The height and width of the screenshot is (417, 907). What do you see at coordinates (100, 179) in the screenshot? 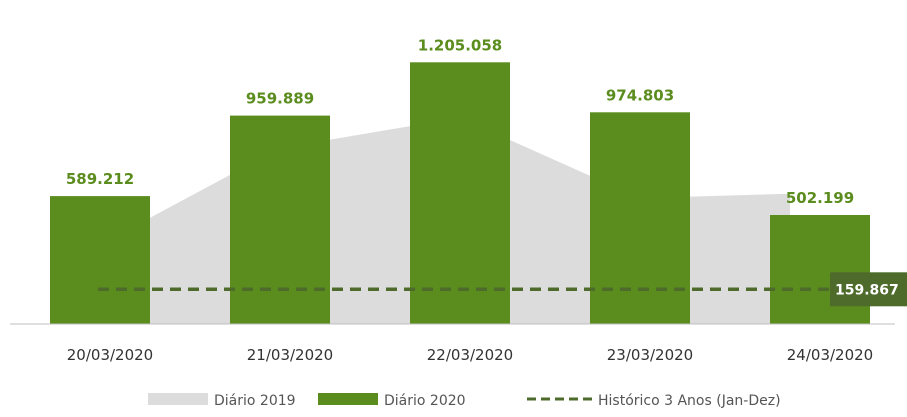
I see `data-label-20/03/2020: 589.212` at bounding box center [100, 179].